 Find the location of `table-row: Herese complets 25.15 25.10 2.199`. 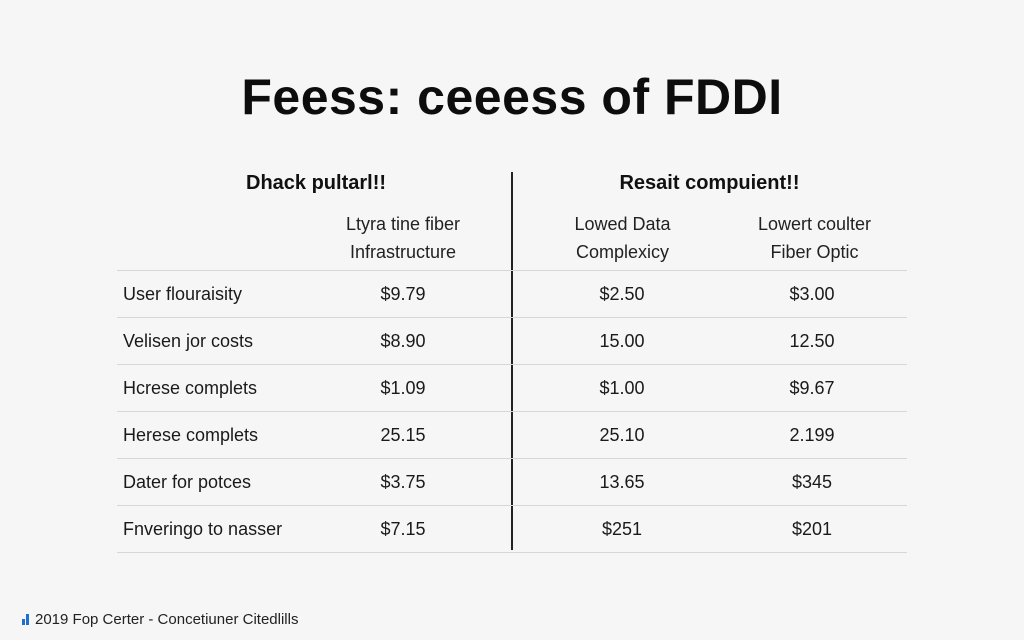

table-row: Herese complets 25.15 25.10 2.199 is located at coordinates (512, 435).